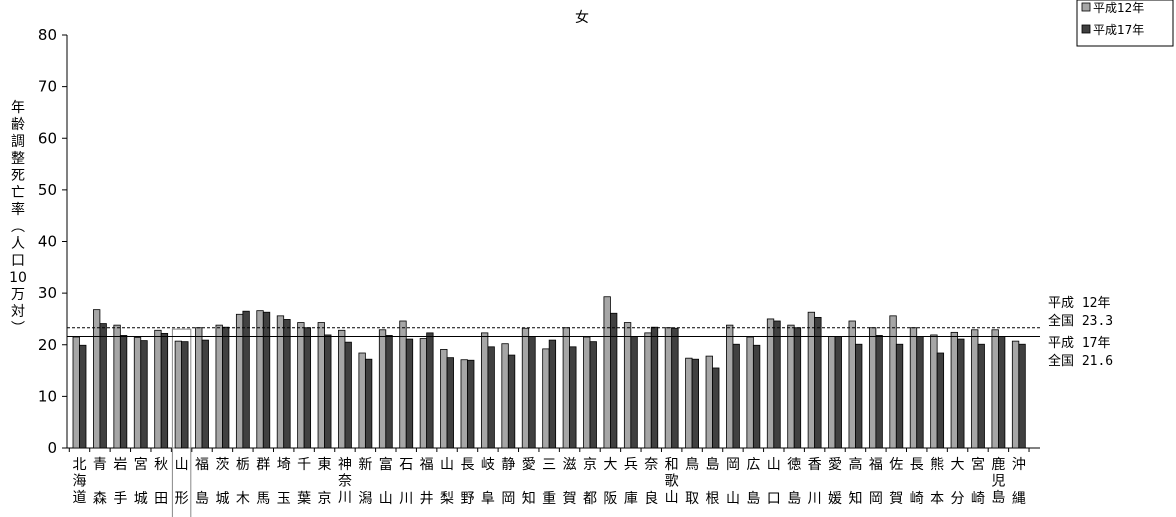 This screenshot has height=517, width=1176. I want to click on x-tick-label: 千葉, so click(304, 482).